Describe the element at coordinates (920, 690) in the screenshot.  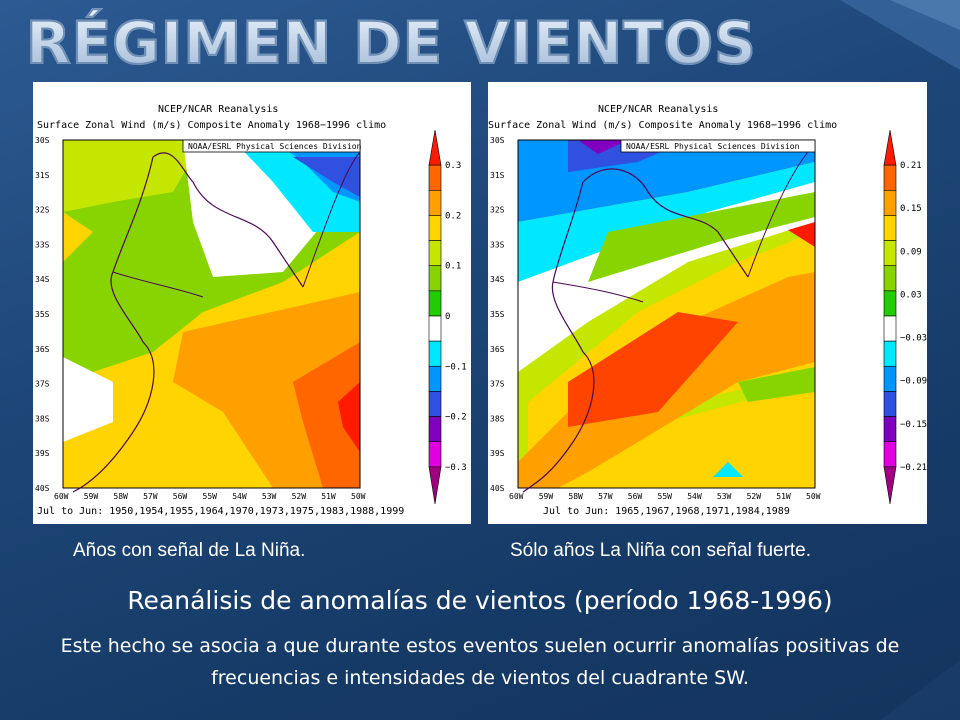
I see `corner-decoration-bottom` at that location.